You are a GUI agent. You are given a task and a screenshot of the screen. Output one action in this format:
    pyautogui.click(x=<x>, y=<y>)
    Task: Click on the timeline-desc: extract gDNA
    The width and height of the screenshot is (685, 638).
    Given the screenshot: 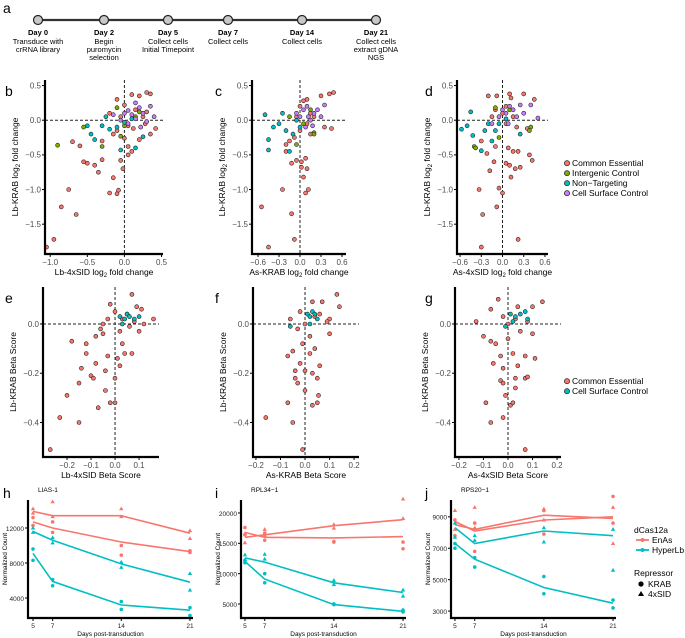 What is the action you would take?
    pyautogui.click(x=376, y=49)
    